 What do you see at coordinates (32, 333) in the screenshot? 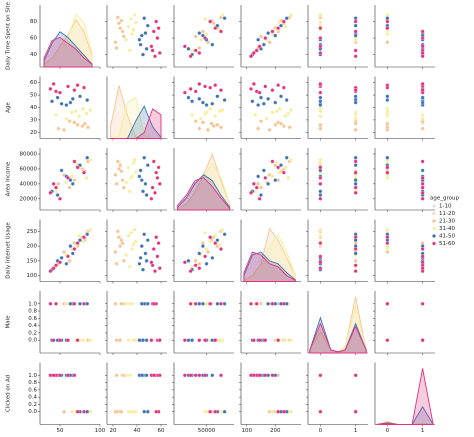
I see `y-tick-label: 0.2` at bounding box center [32, 333].